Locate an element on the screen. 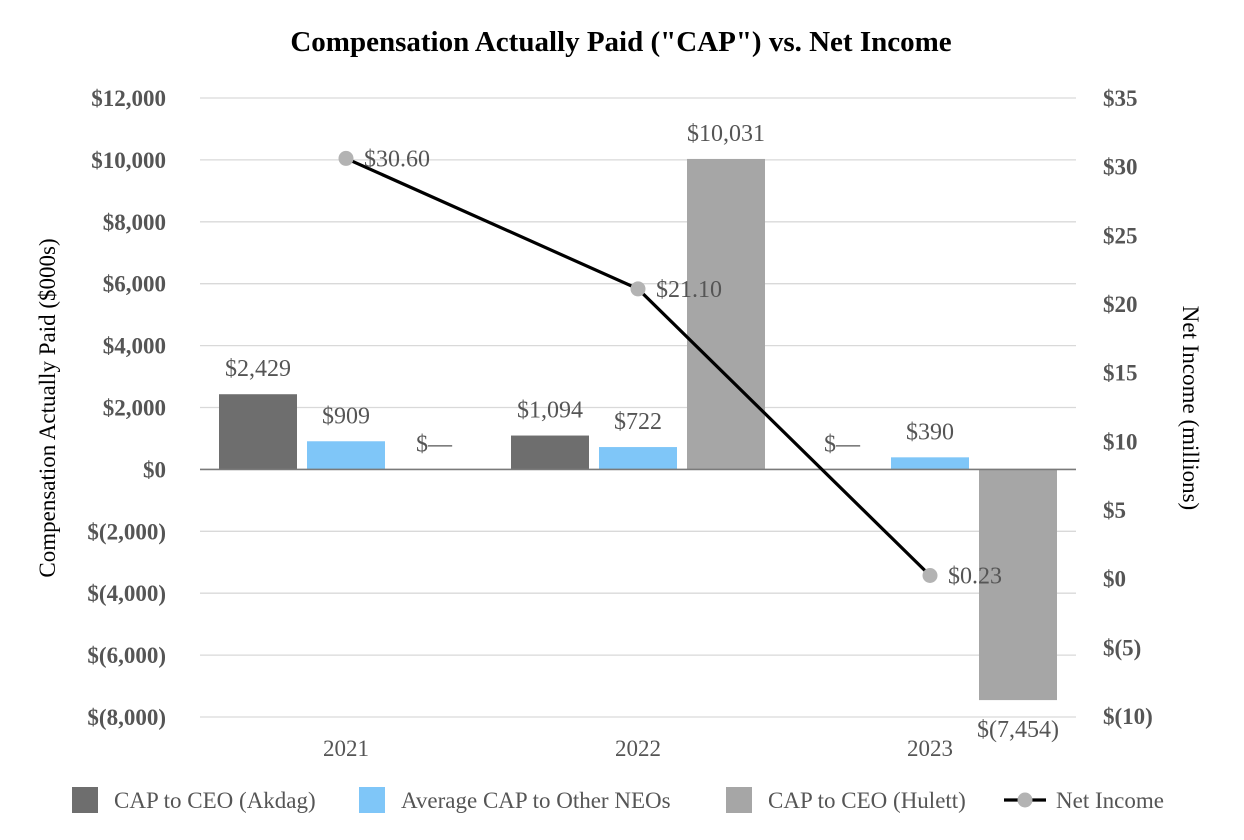  left-axis-title: Compensation Actually Paid ($000s) is located at coordinates (47, 407).